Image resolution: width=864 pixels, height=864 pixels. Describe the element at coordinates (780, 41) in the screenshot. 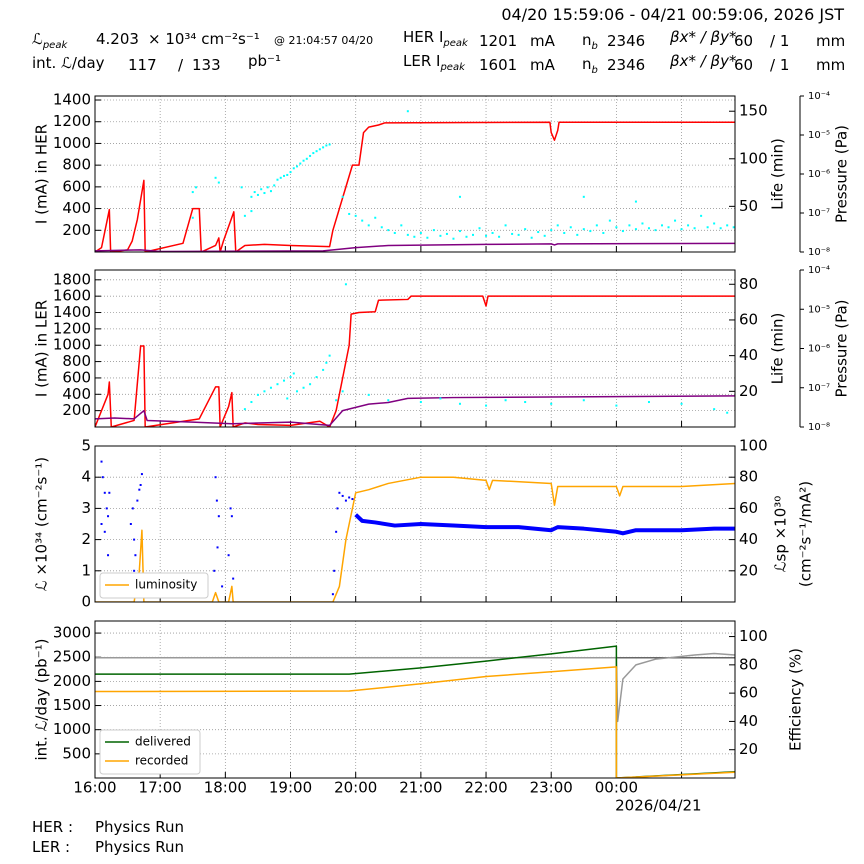

I see `her-betay: / 1` at that location.